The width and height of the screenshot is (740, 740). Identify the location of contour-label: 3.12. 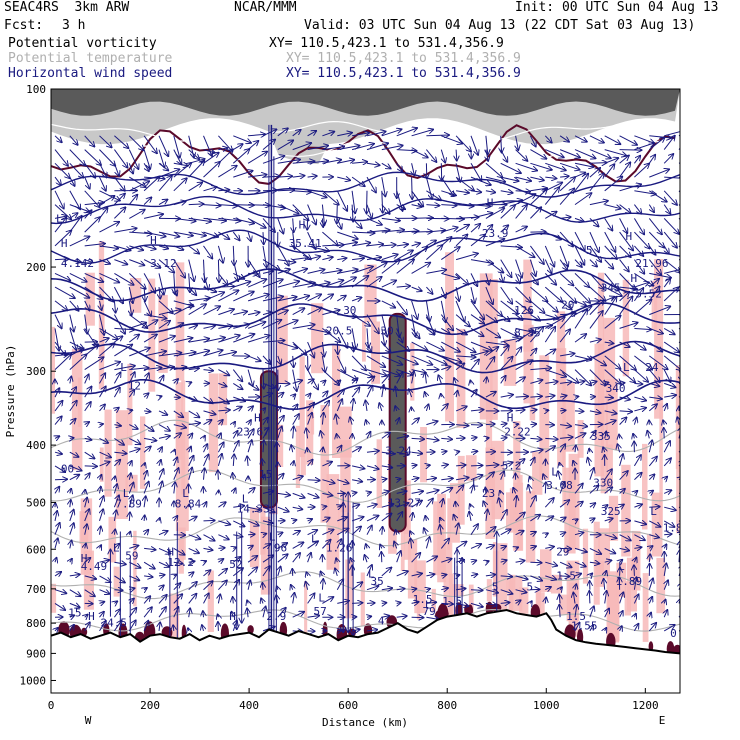
(163, 263).